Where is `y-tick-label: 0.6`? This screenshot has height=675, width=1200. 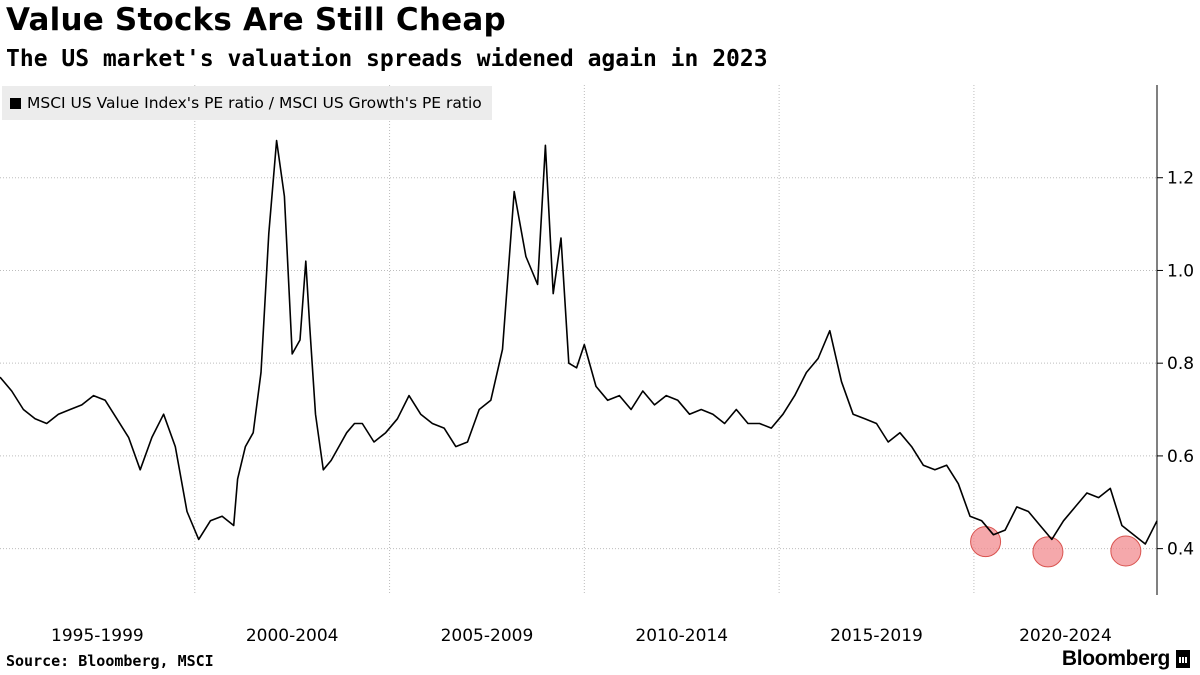
y-tick-label: 0.6 is located at coordinates (1180, 457).